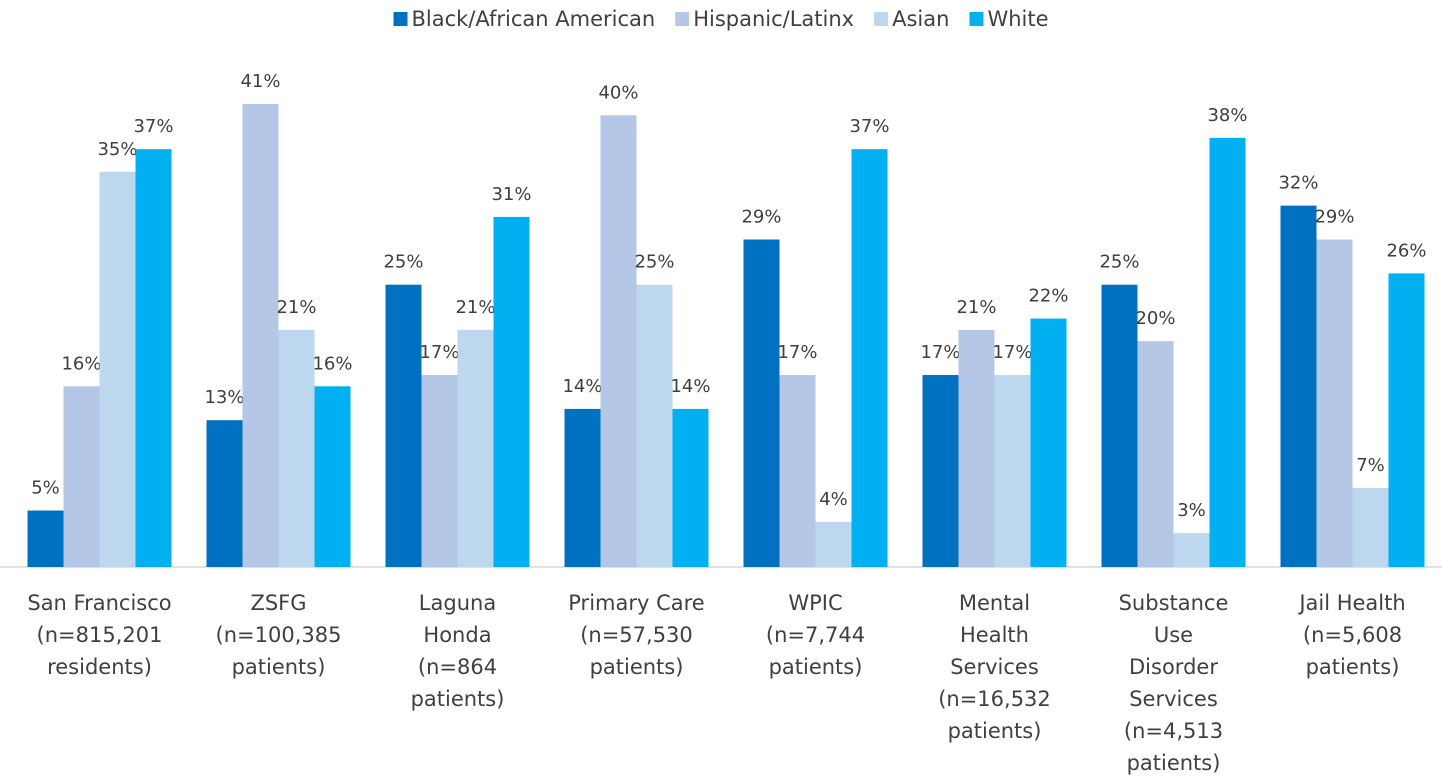 Image resolution: width=1442 pixels, height=780 pixels. Describe the element at coordinates (815, 603) in the screenshot. I see `x-tick-label: WPIC` at that location.